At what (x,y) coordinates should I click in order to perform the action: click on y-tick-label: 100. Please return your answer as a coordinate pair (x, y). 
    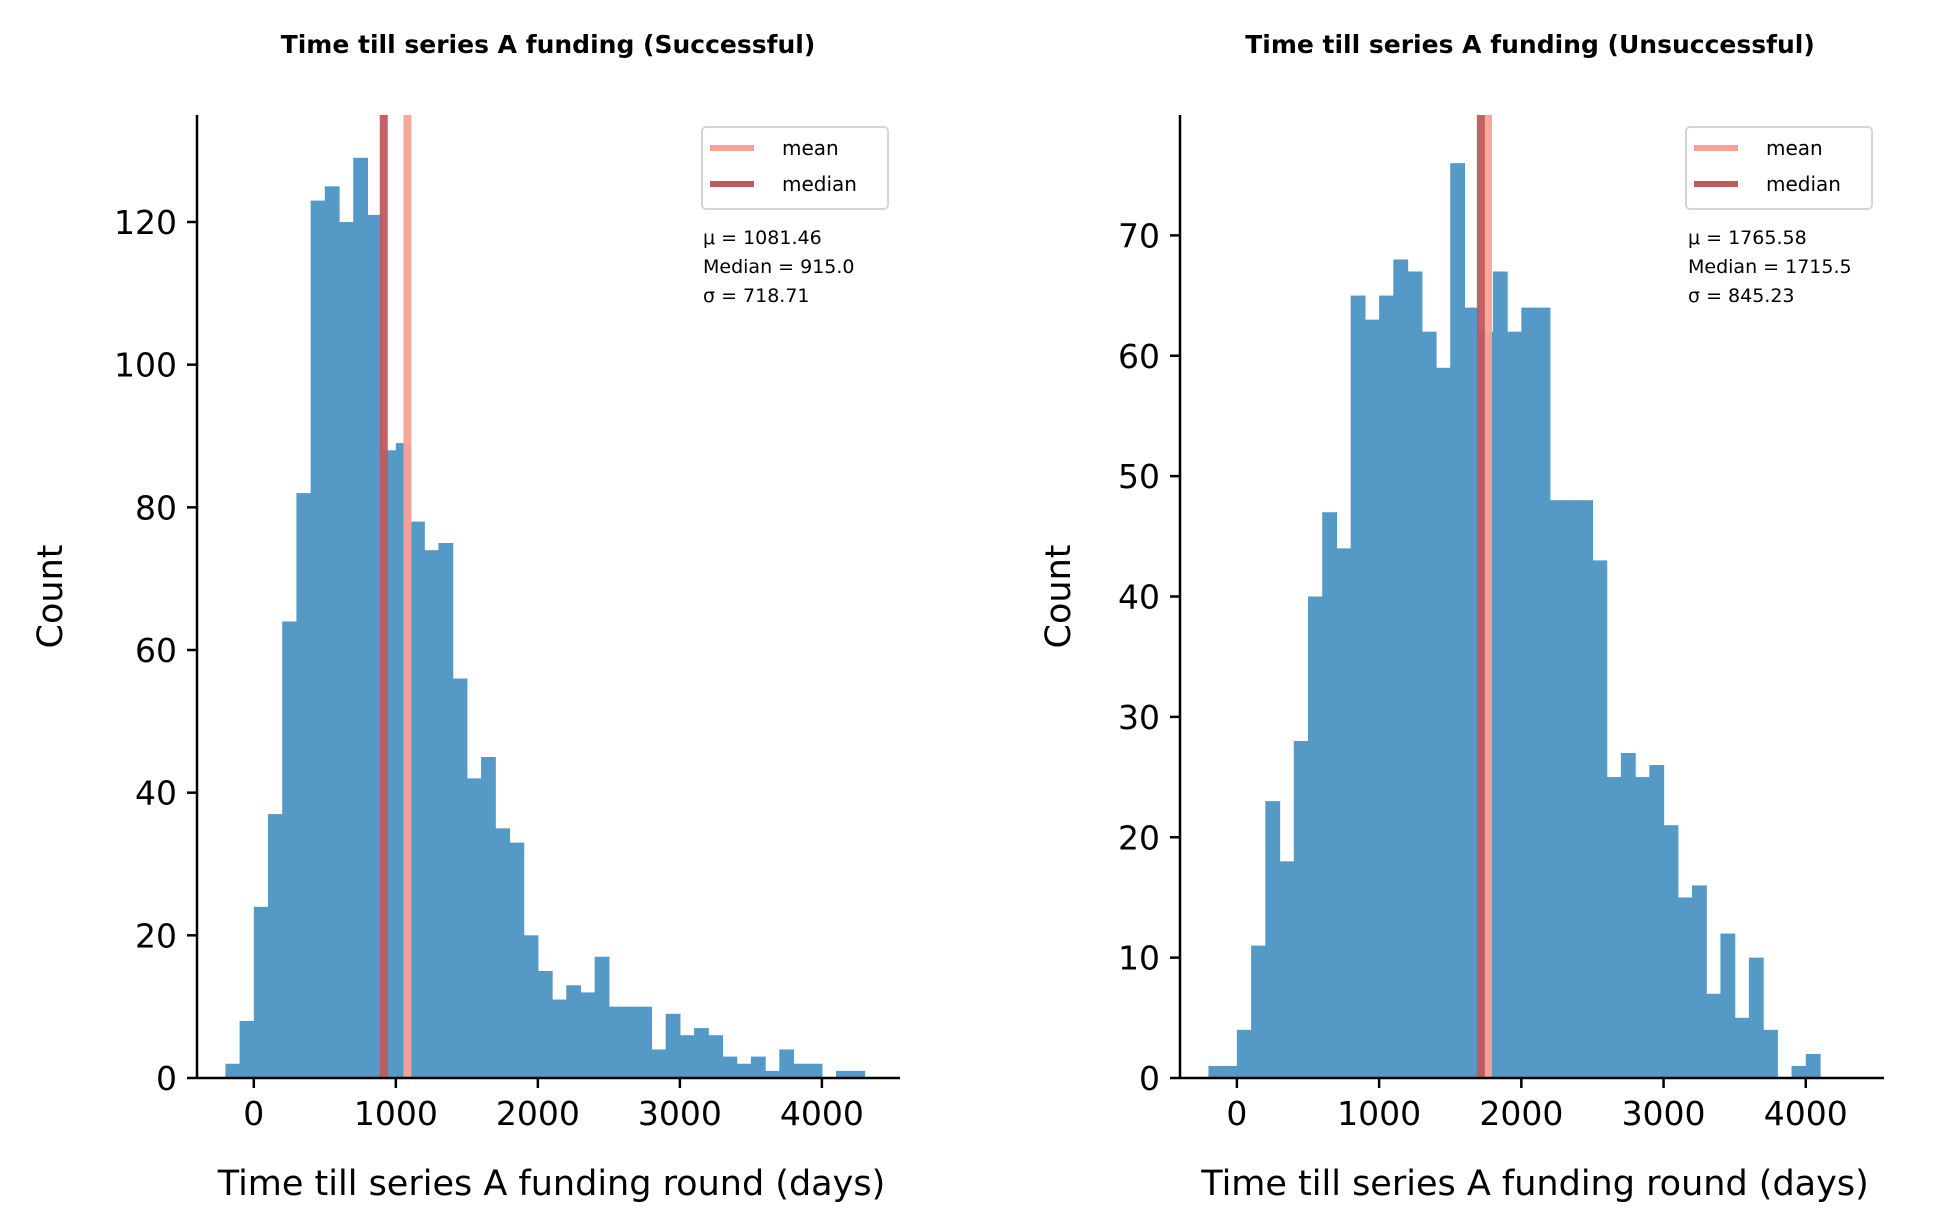
    Looking at the image, I should click on (145, 365).